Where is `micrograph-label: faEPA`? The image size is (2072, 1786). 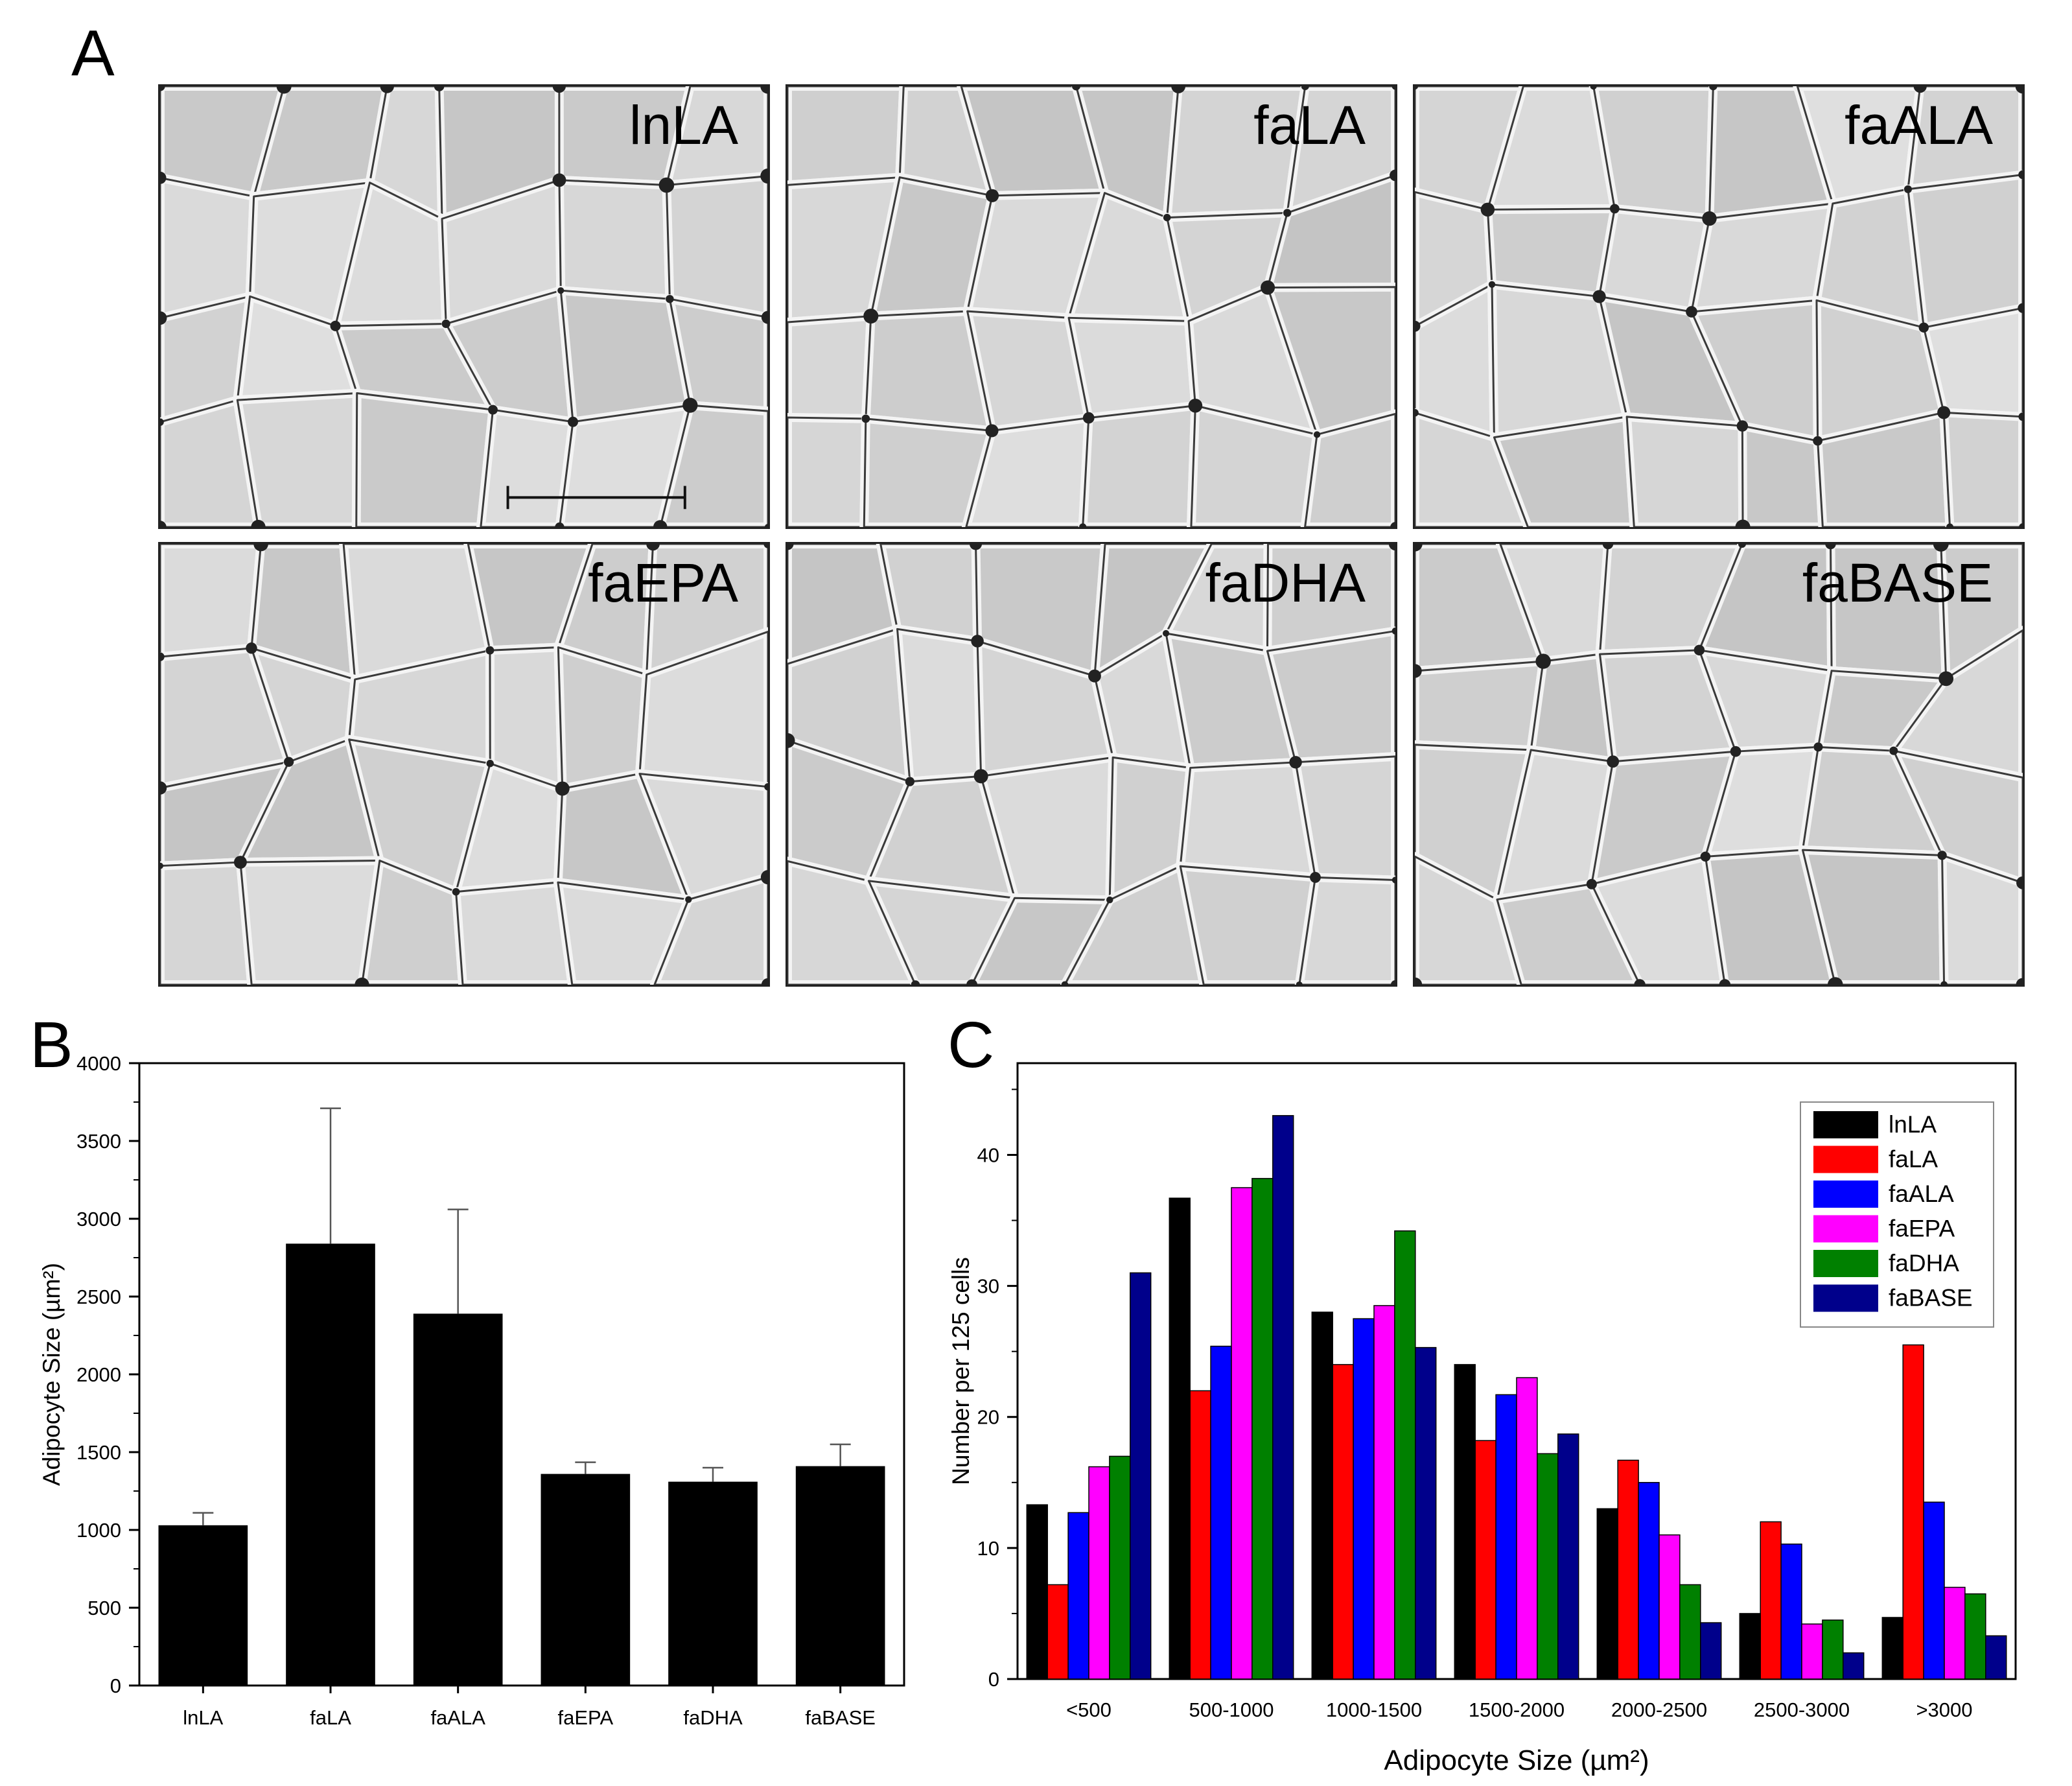 micrograph-label: faEPA is located at coordinates (663, 582).